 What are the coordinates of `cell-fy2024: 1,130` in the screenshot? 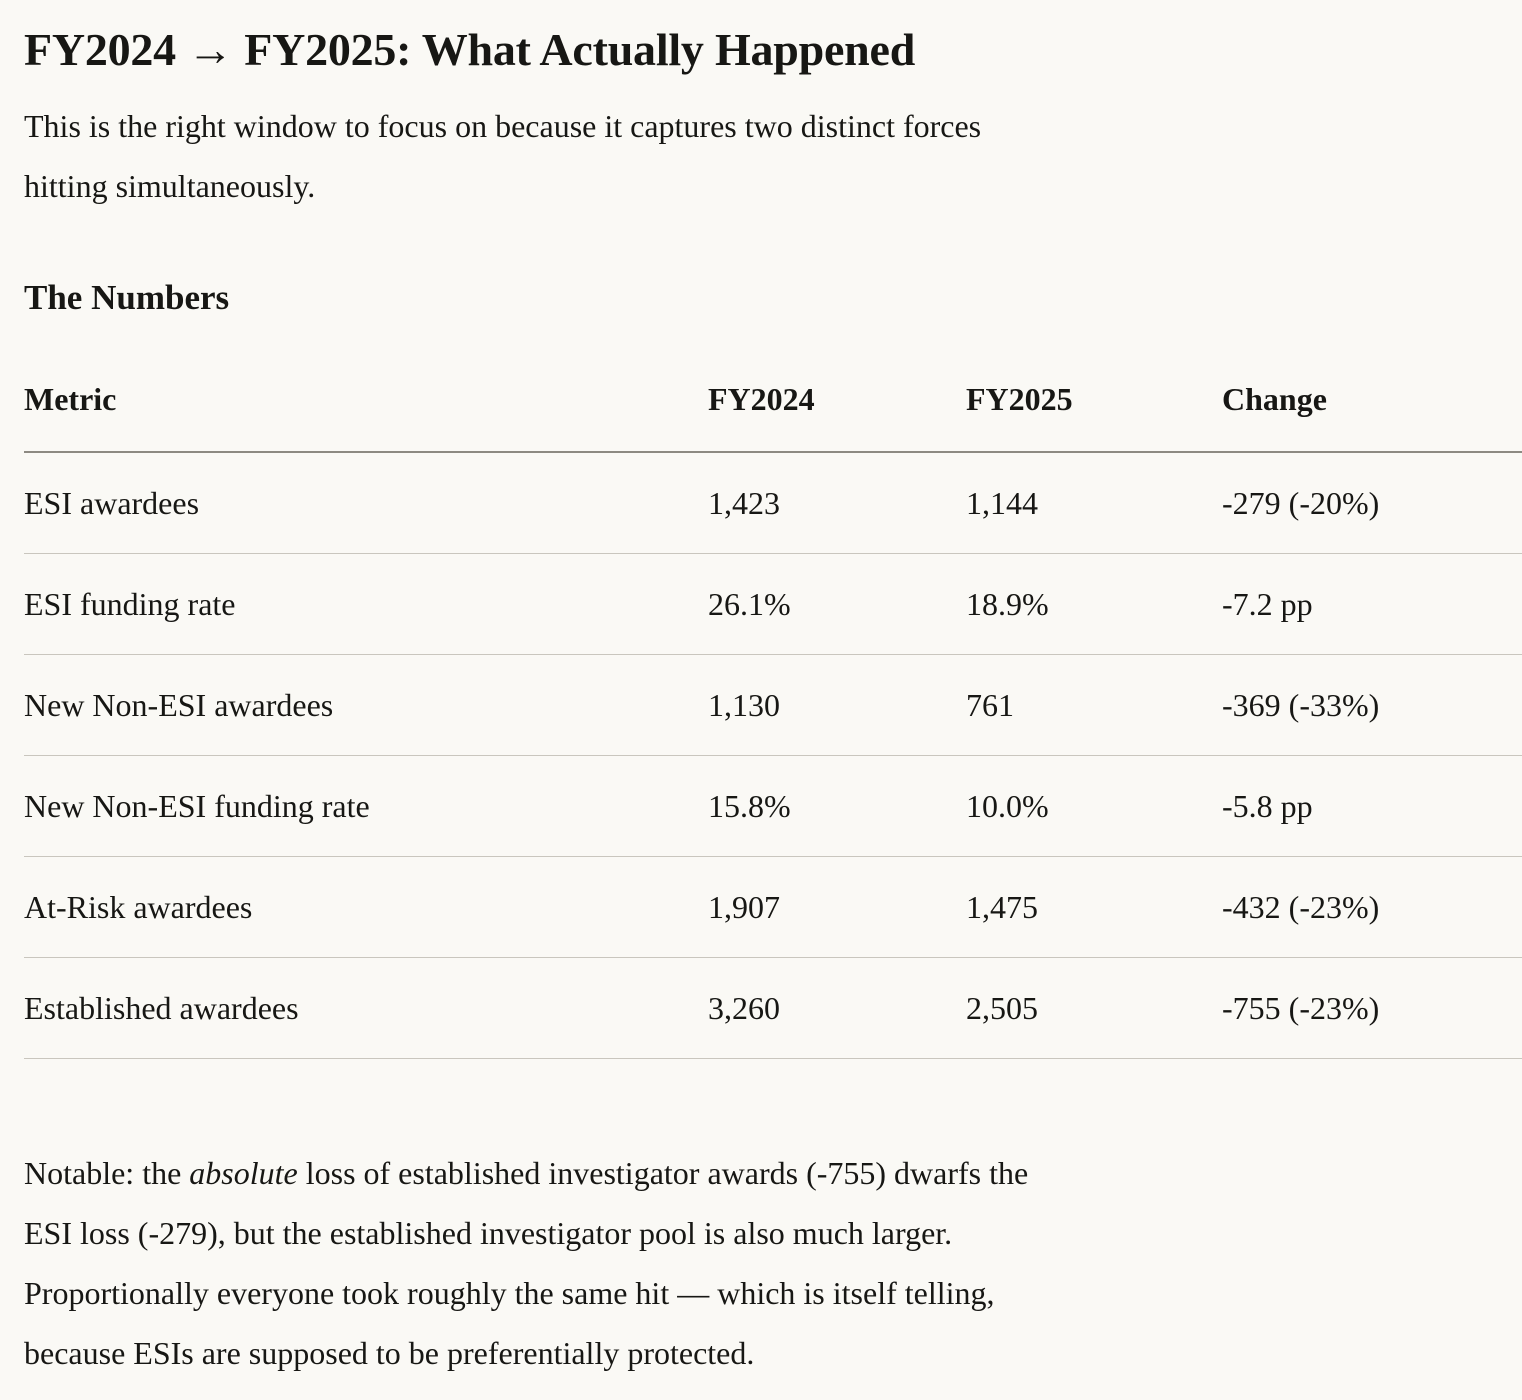 It's located at (837, 705).